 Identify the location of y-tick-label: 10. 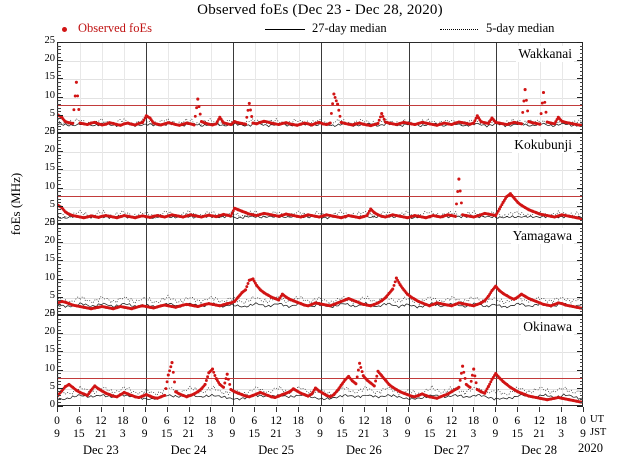
(50, 368).